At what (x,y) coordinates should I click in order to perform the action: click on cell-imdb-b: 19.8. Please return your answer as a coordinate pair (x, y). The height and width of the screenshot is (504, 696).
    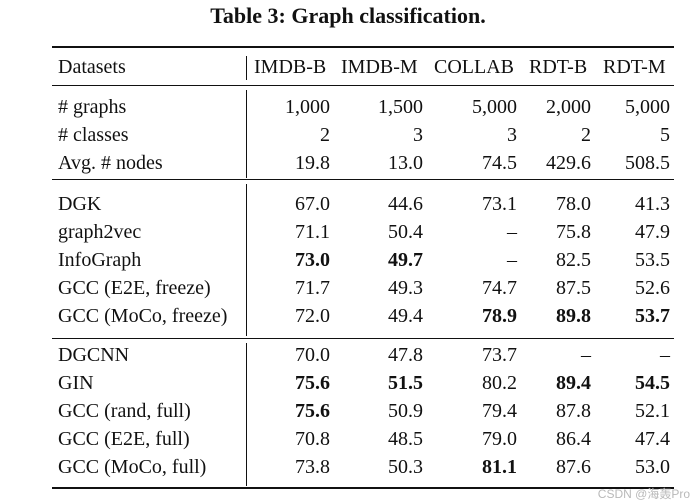
    Looking at the image, I should click on (312, 163).